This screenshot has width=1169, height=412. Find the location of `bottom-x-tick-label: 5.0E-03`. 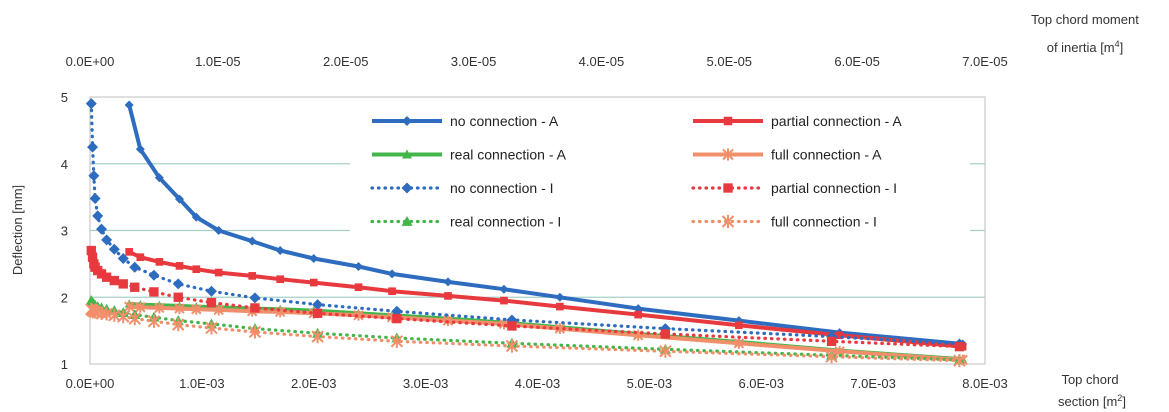

bottom-x-tick-label: 5.0E-03 is located at coordinates (650, 383).